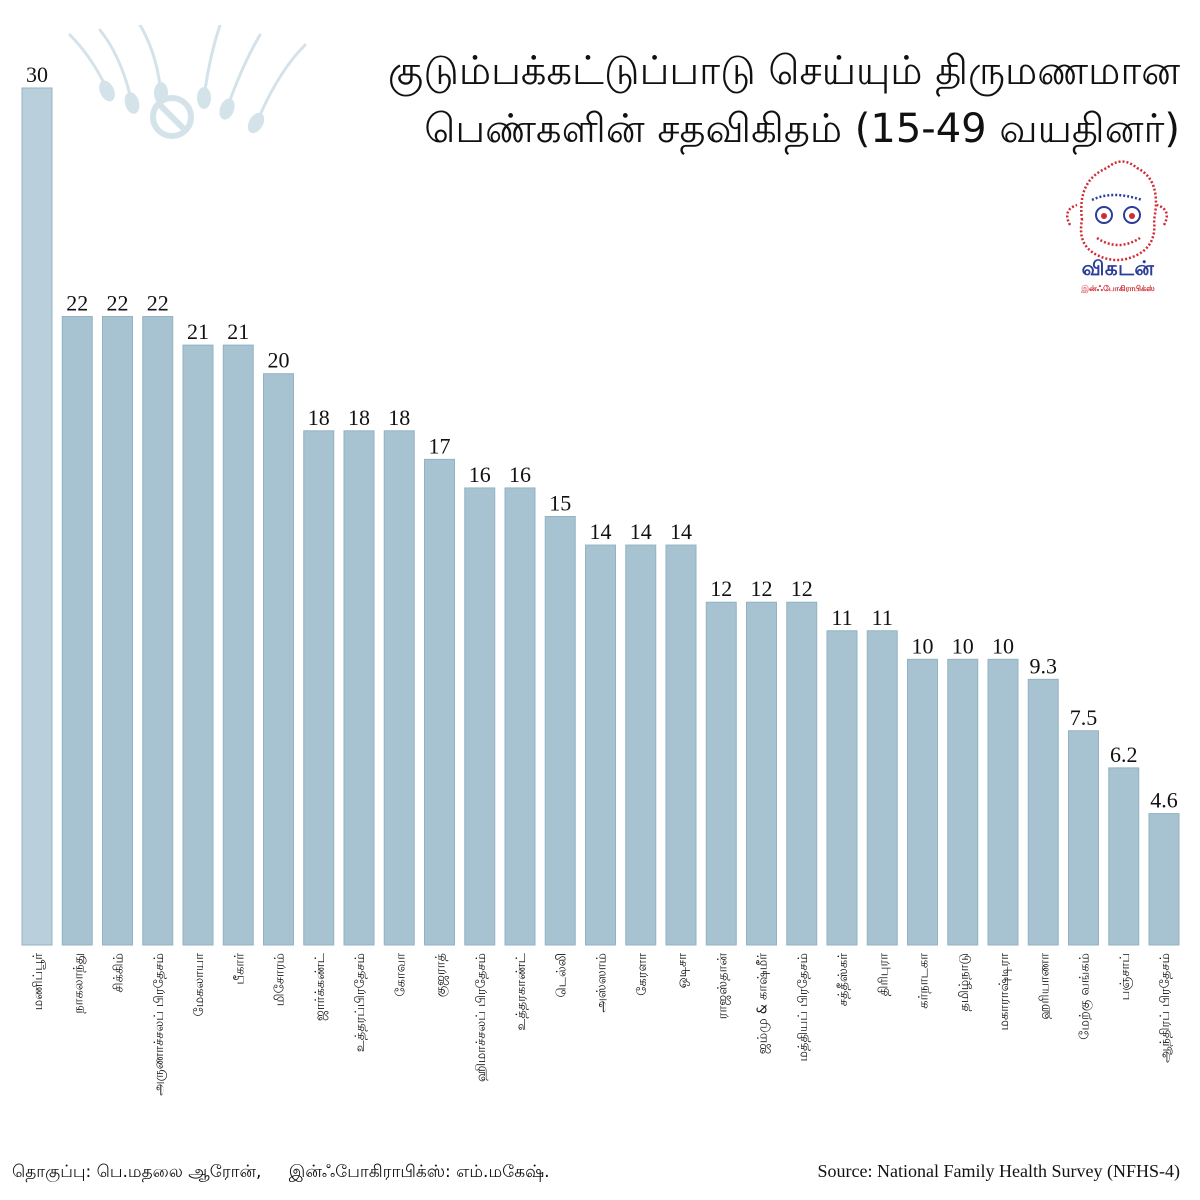 The width and height of the screenshot is (1200, 1200). What do you see at coordinates (560, 503) in the screenshot?
I see `value-label-14: 15` at bounding box center [560, 503].